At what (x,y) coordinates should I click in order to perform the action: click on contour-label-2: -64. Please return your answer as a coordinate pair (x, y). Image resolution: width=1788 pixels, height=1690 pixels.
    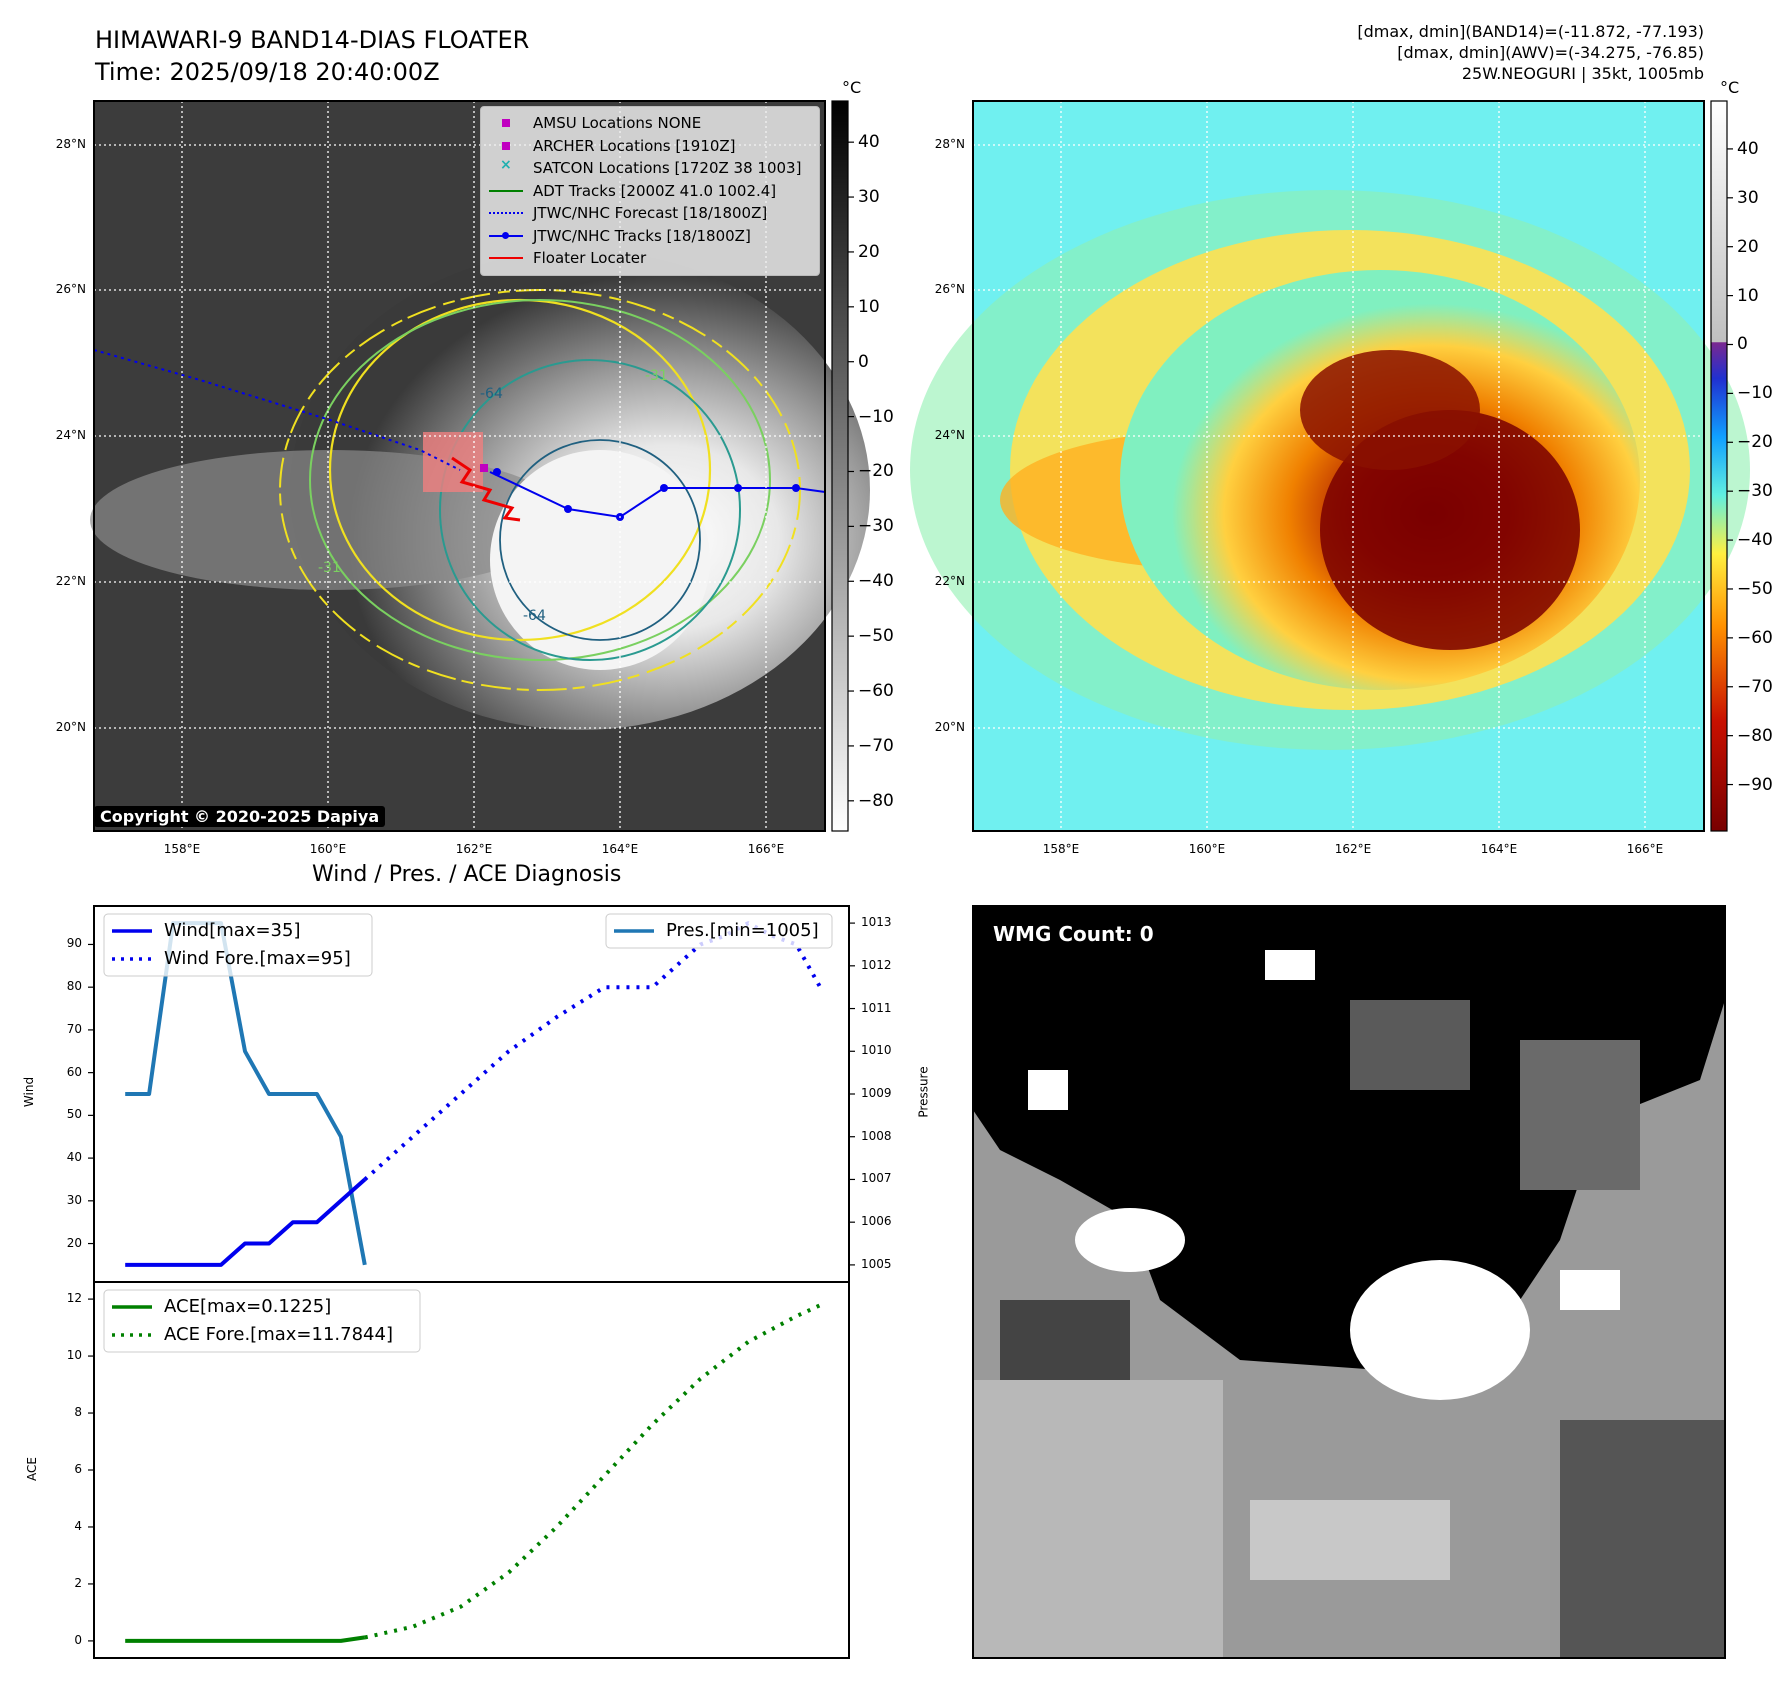
    Looking at the image, I should click on (491, 394).